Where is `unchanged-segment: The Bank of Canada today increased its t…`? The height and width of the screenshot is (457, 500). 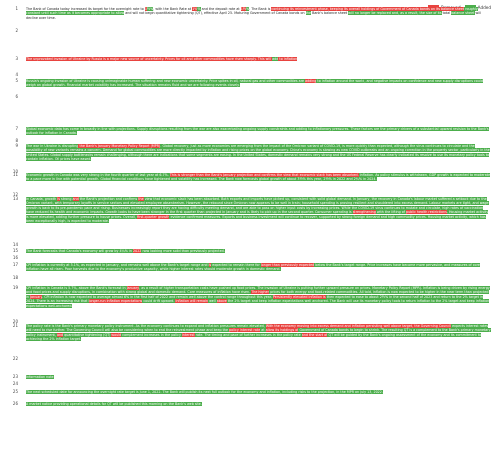
unchanged-segment: The Bank of Canada today increased its t… is located at coordinates (85, 9).